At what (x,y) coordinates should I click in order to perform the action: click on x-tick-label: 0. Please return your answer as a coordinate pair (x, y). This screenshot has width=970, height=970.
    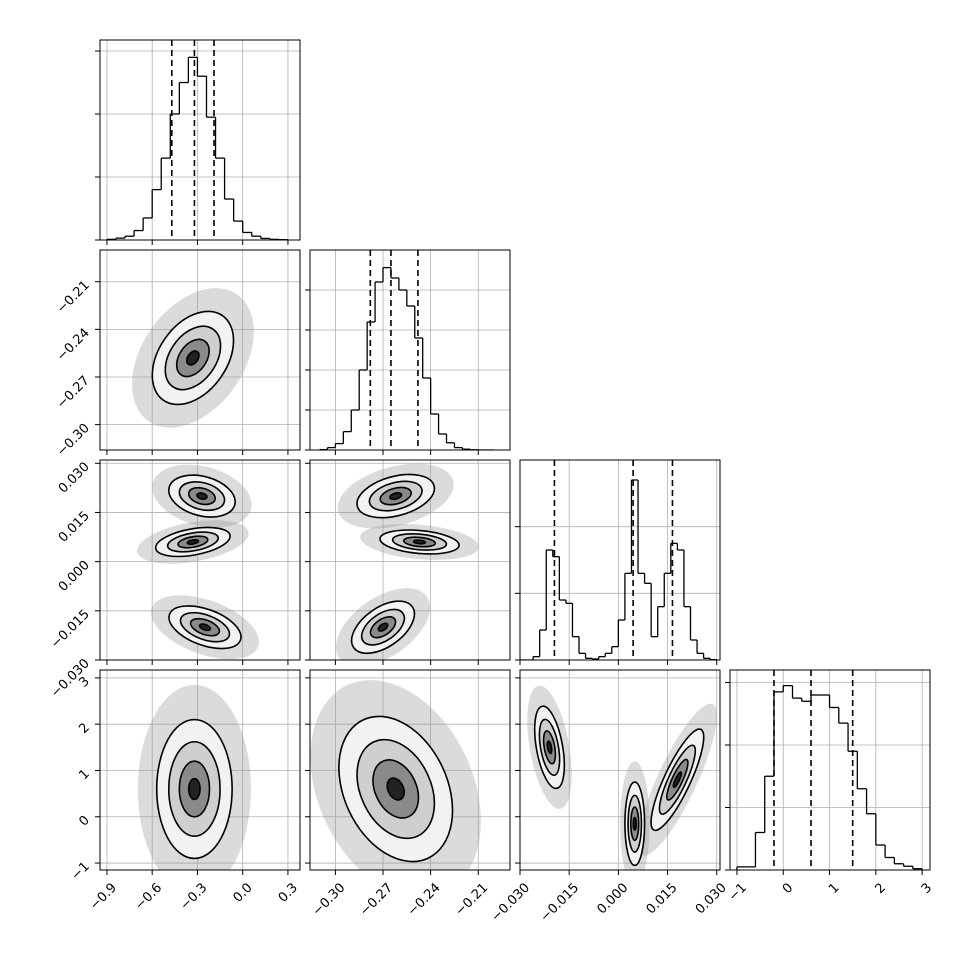
    Looking at the image, I should click on (788, 888).